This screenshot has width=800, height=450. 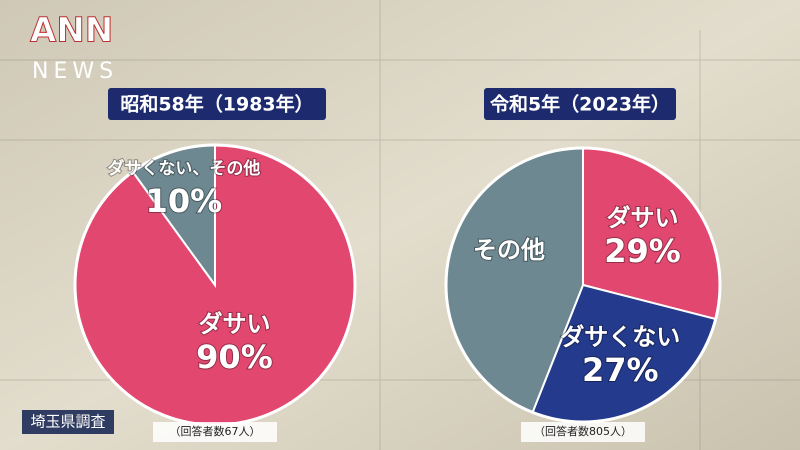 What do you see at coordinates (75, 71) in the screenshot?
I see `logo-sub: NEWS` at bounding box center [75, 71].